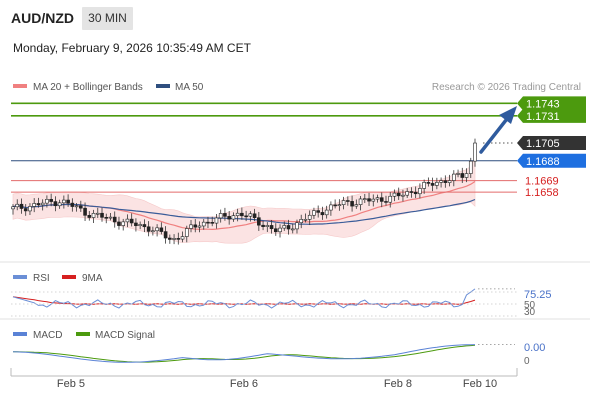 The width and height of the screenshot is (590, 400). Describe the element at coordinates (107, 18) in the screenshot. I see `timeframe-button: 30 MIN` at that location.